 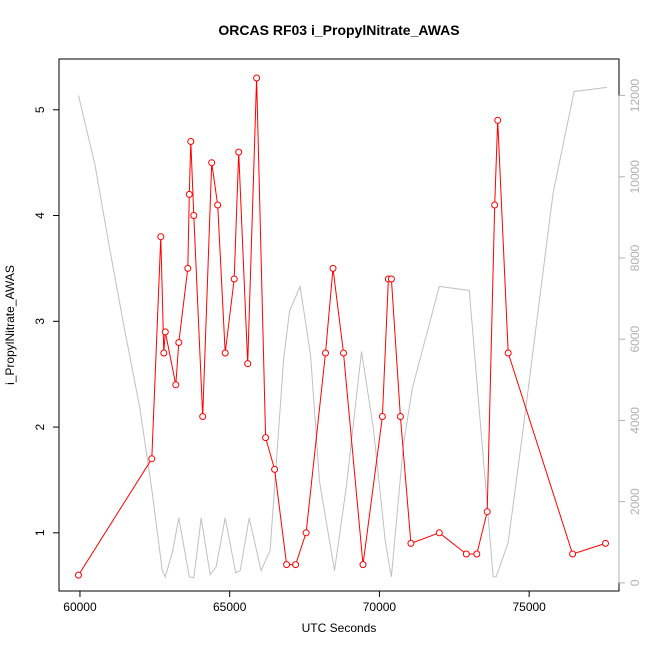 I want to click on y2-tick-label: 6000, so click(x=635, y=339).